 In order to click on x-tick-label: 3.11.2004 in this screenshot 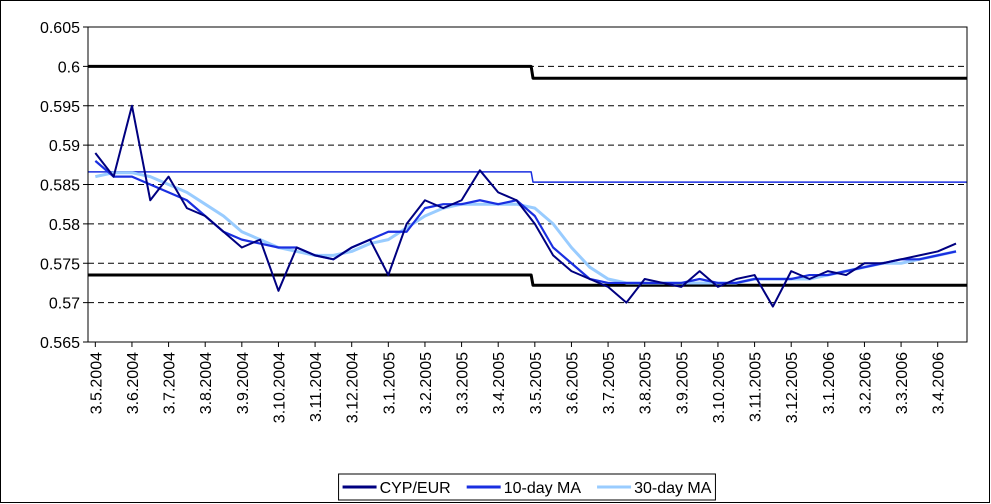, I will do `click(316, 387)`.